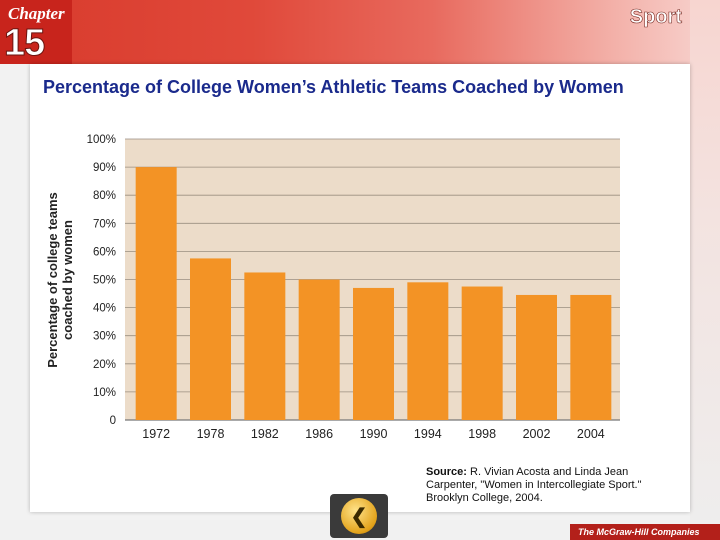  I want to click on bar-1978, so click(210, 339).